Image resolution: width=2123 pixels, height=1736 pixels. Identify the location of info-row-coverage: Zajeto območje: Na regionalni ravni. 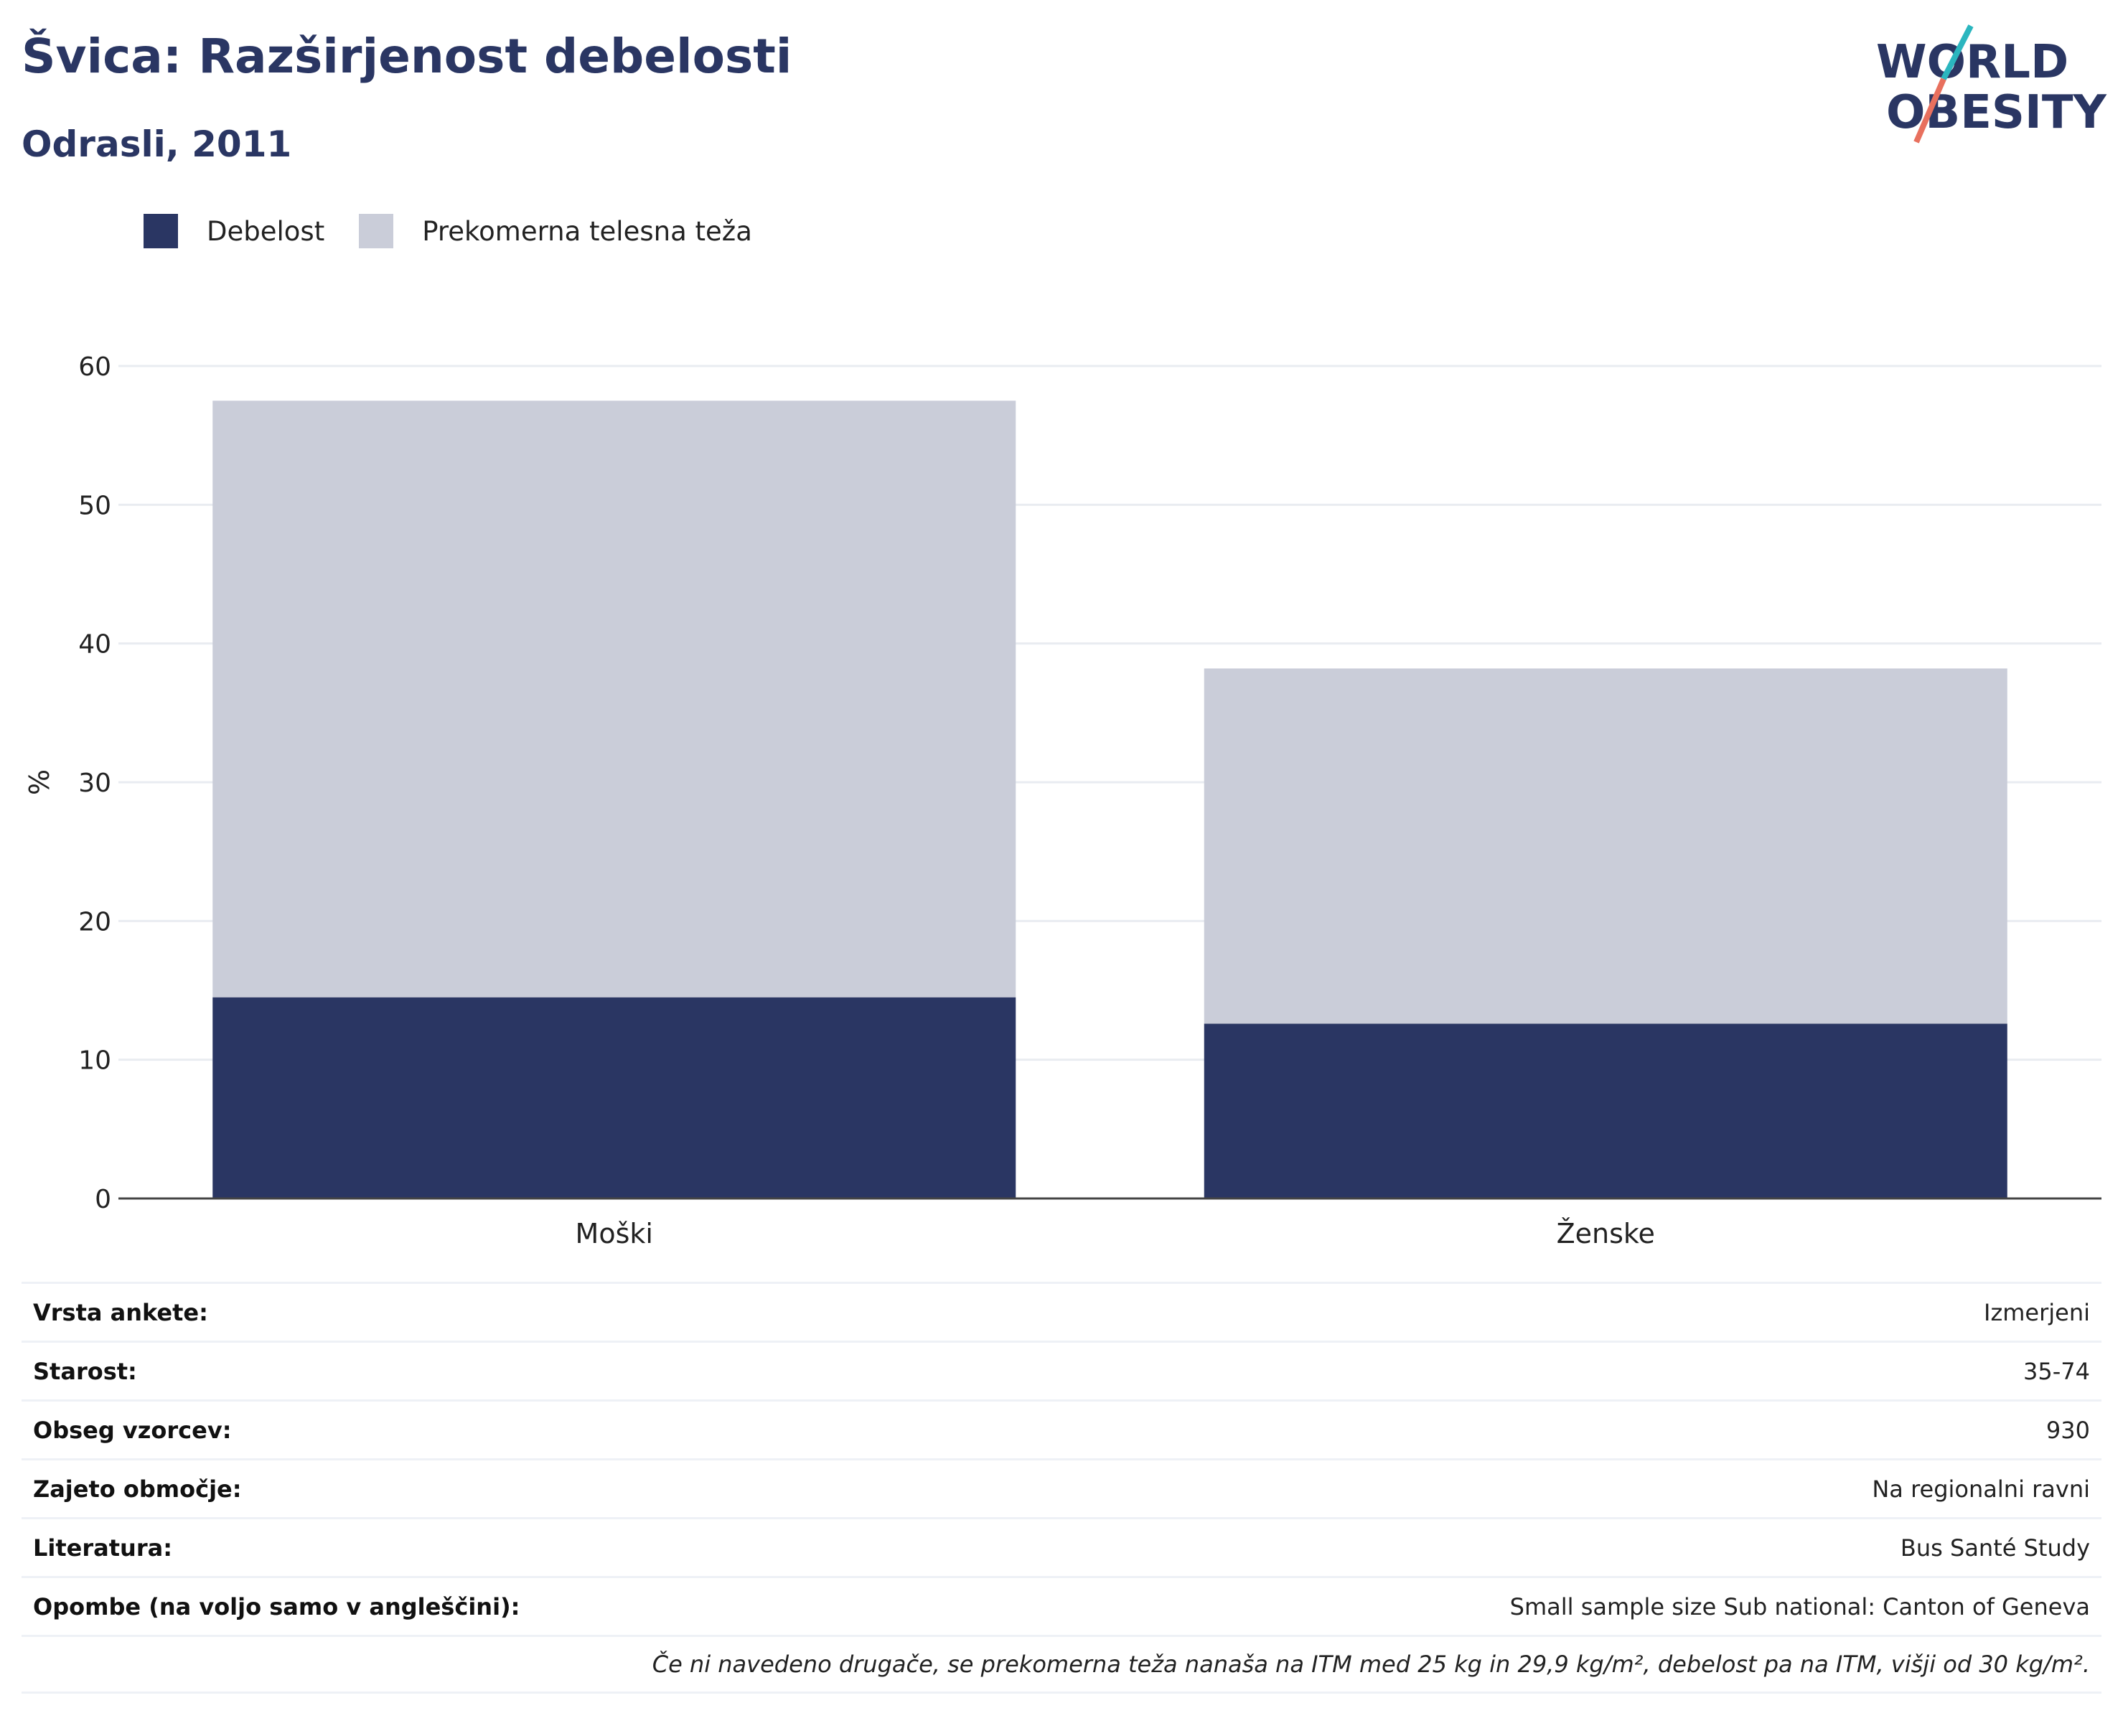
(1061, 1487).